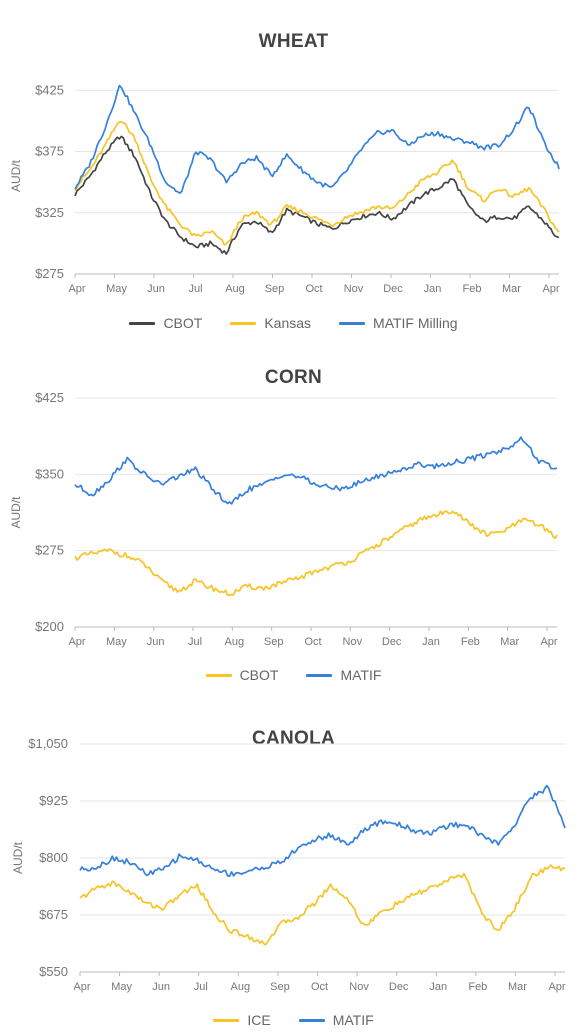  I want to click on chart-legend: CBOT Kansas MATIF Milling, so click(293, 323).